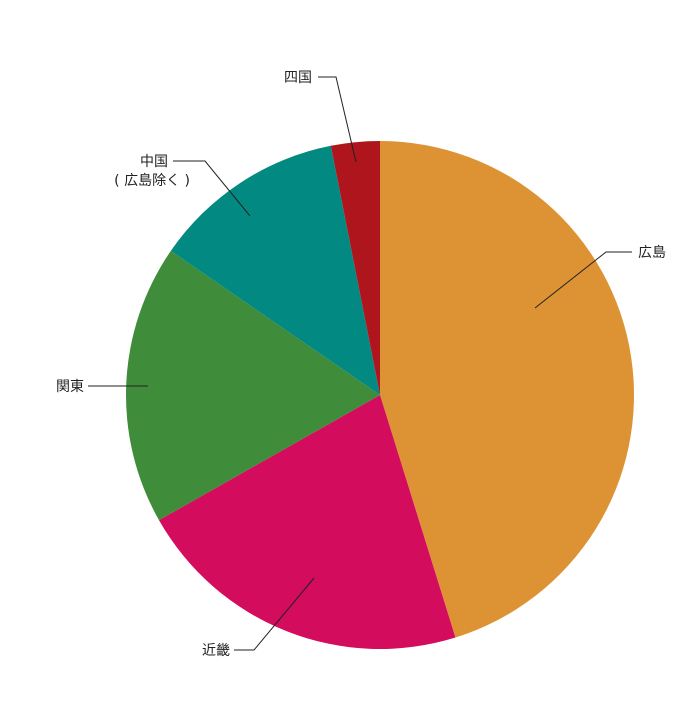  Describe the element at coordinates (298, 78) in the screenshot. I see `slice-label: 四国` at that location.